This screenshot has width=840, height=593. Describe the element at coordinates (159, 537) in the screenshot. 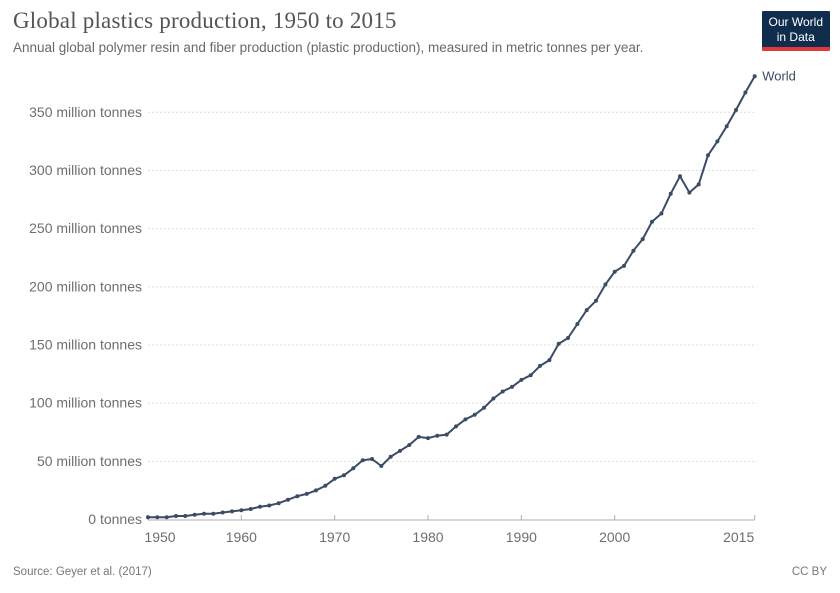

I see `x-tick-label: 1950` at that location.